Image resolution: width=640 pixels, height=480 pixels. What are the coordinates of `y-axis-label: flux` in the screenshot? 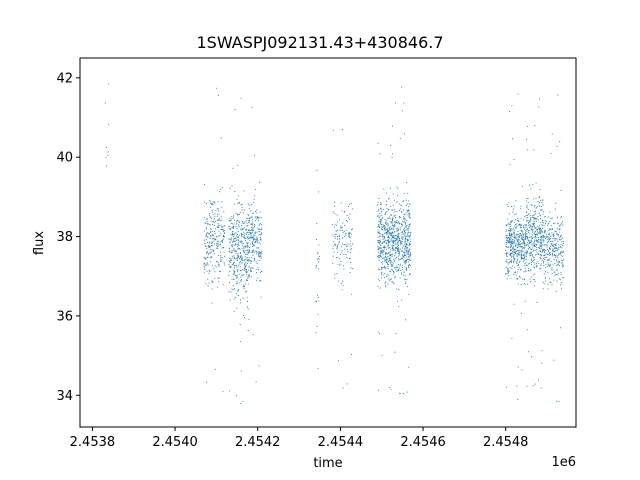 It's located at (39, 243).